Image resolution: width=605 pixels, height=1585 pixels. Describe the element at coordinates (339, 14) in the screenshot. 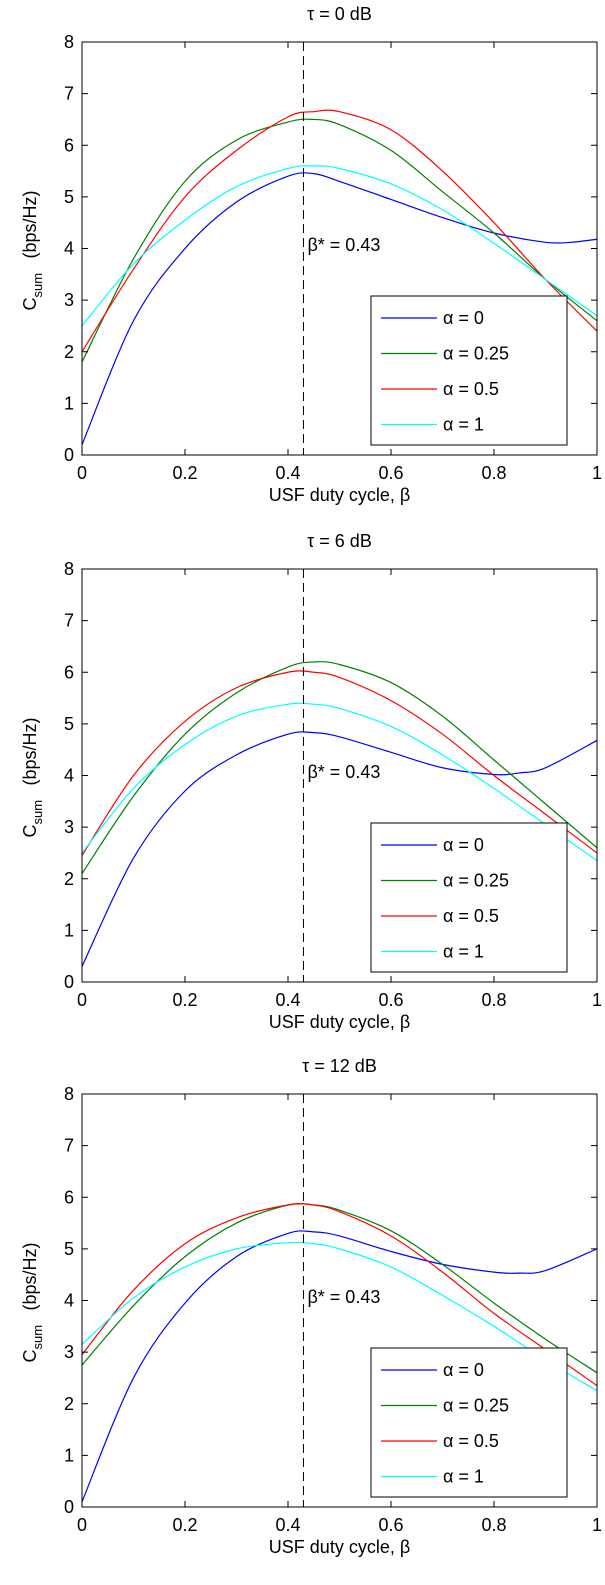

I see `chart-title: τ = 0 dB` at that location.